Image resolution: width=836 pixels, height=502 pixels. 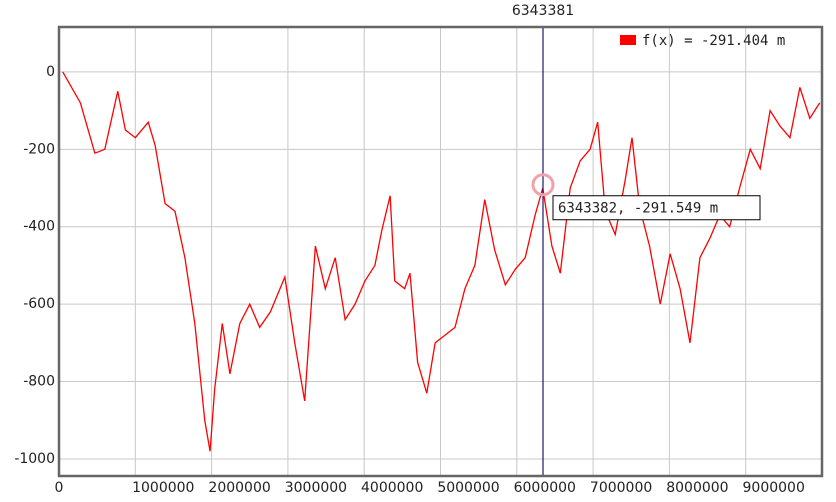 What do you see at coordinates (316, 488) in the screenshot?
I see `x-tick-label: 3000000` at bounding box center [316, 488].